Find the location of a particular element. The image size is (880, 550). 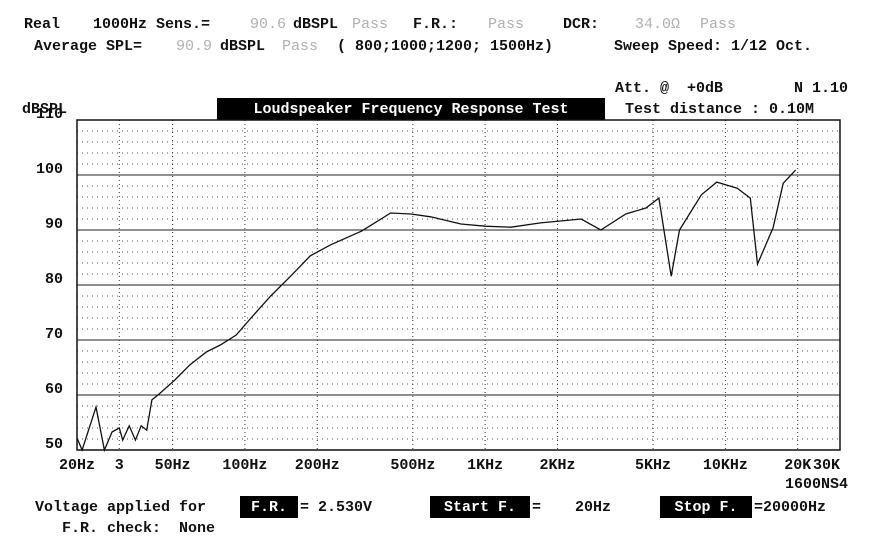

x-tick-label: 20K is located at coordinates (797, 465).